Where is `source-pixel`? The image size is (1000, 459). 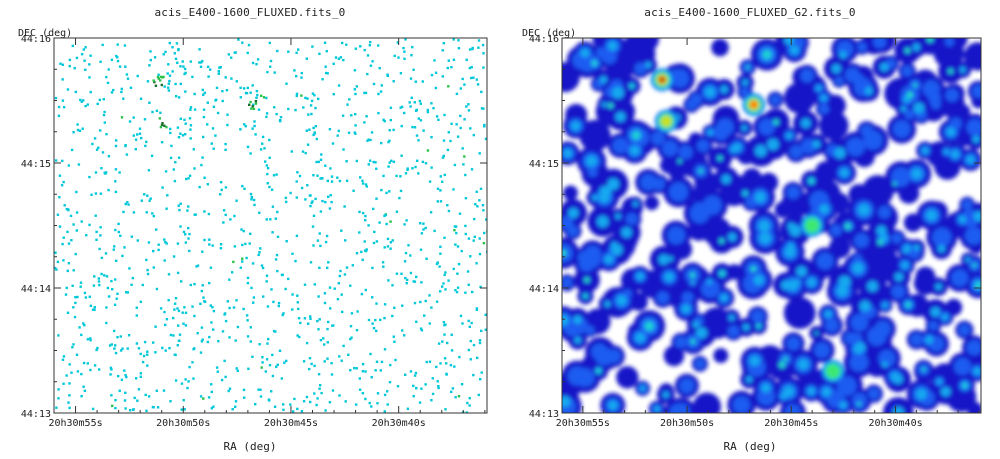
source-pixel is located at coordinates (256, 103).